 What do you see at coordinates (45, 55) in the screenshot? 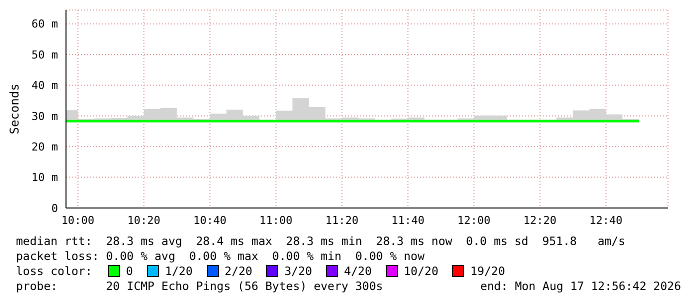
I see `y-tick-label: 50 m` at bounding box center [45, 55].